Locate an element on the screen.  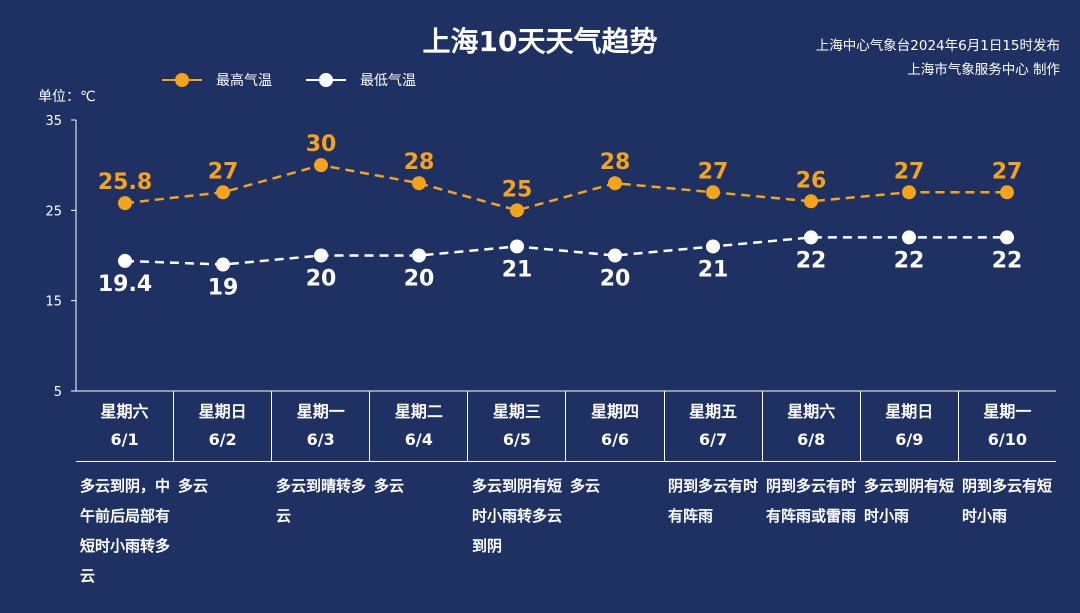
high-temp-line is located at coordinates (565, 187).